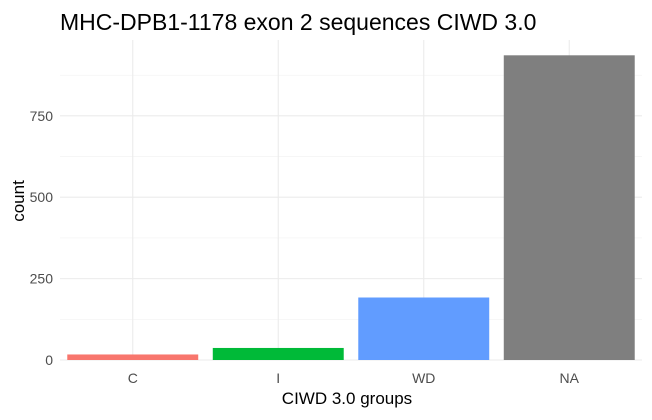 Image resolution: width=652 pixels, height=420 pixels. Describe the element at coordinates (569, 207) in the screenshot. I see `bar-na` at that location.